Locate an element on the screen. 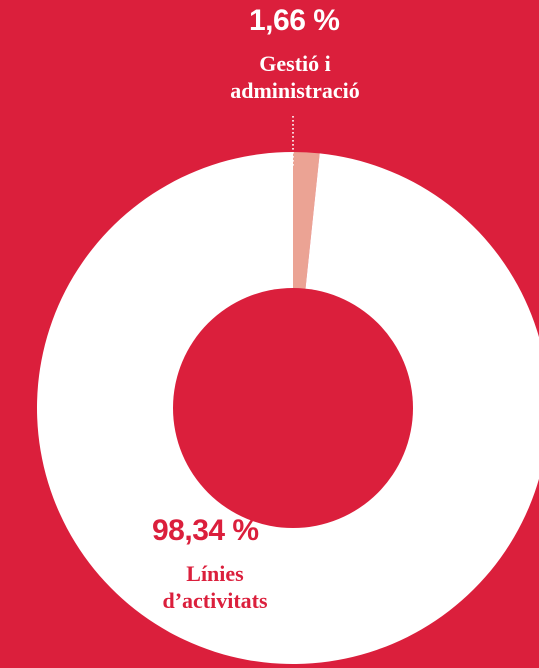 The width and height of the screenshot is (539, 668). slice-label-gestio: Gestió i administració is located at coordinates (295, 77).